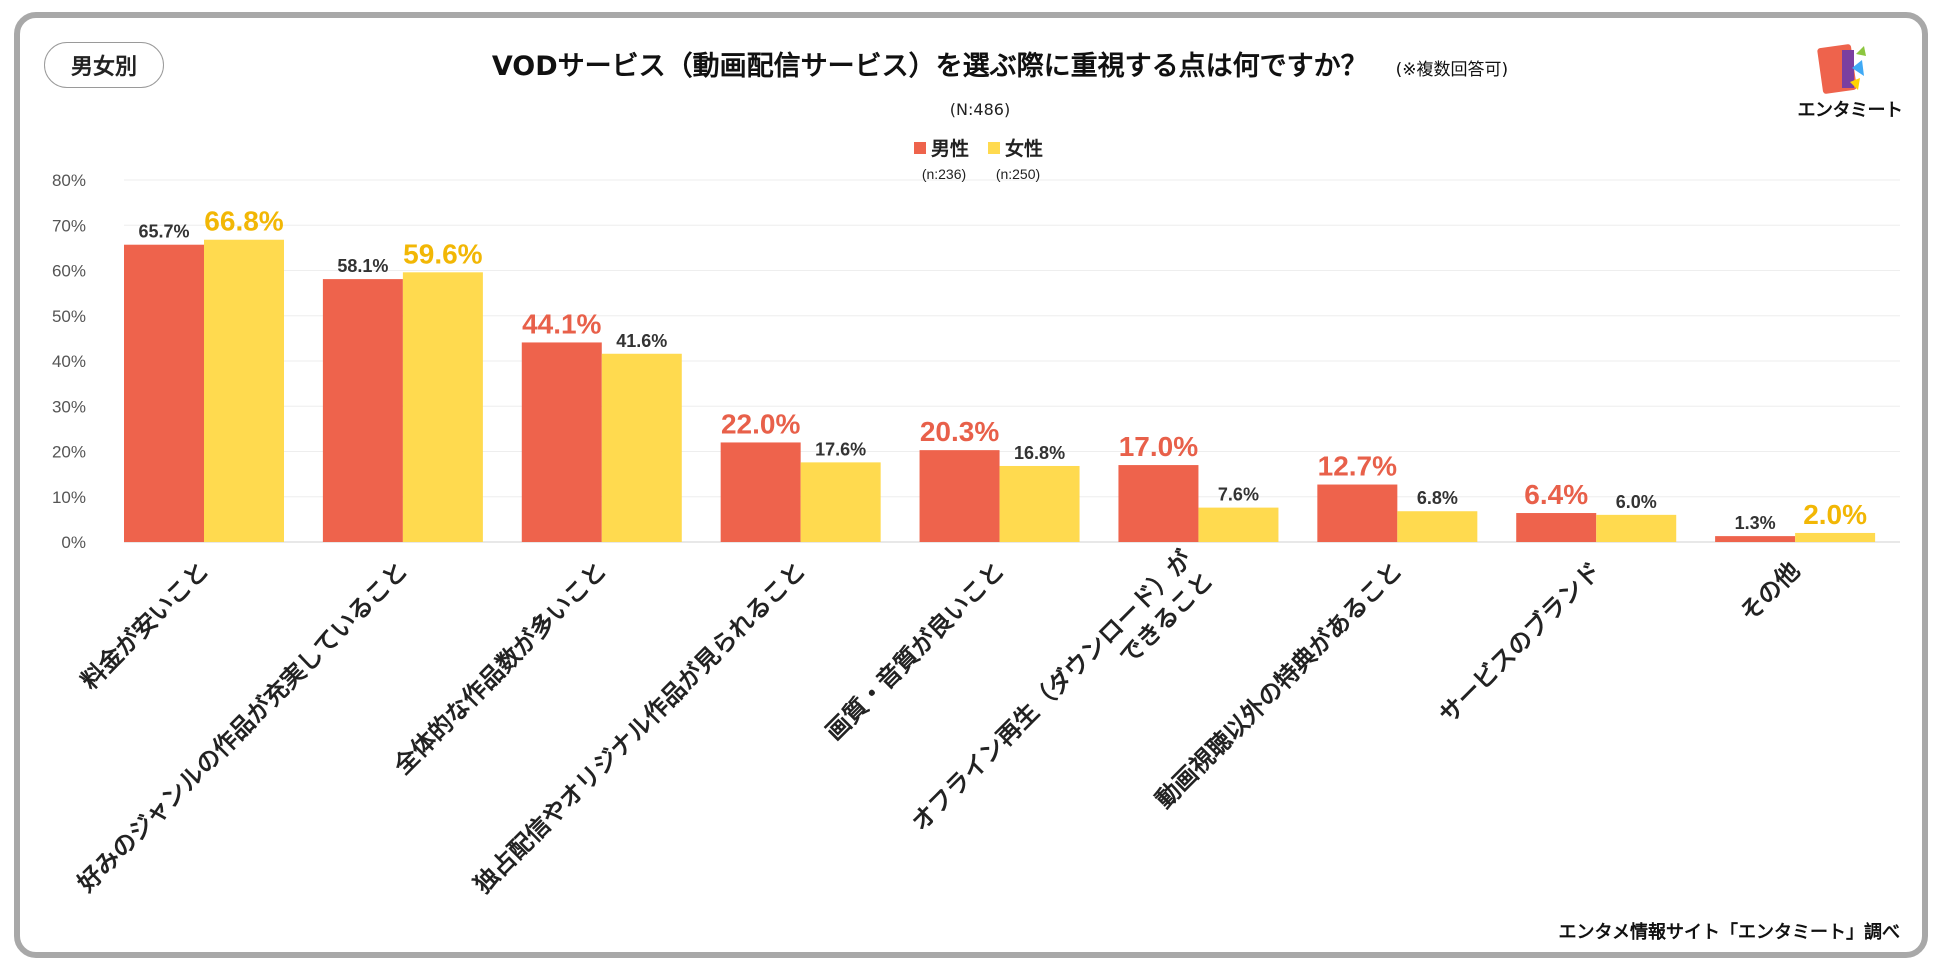 Image resolution: width=1950 pixels, height=975 pixels. I want to click on legend-label: 男性, so click(950, 148).